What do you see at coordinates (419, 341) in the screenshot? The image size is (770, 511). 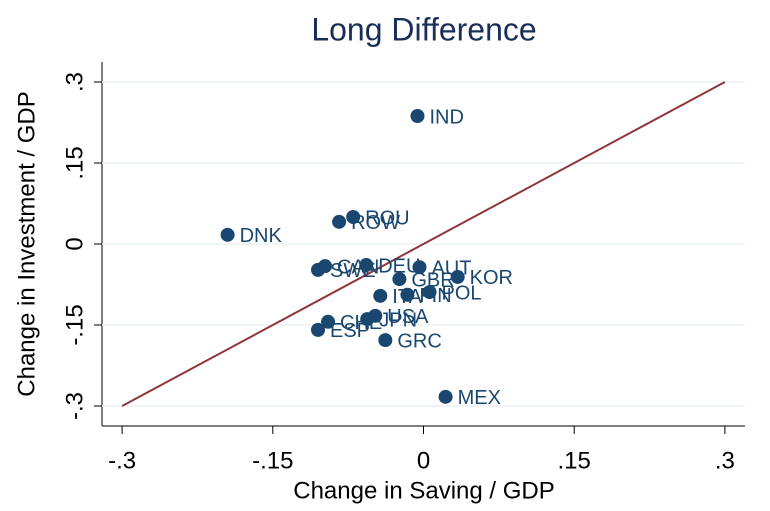 I see `point-label: GRC` at bounding box center [419, 341].